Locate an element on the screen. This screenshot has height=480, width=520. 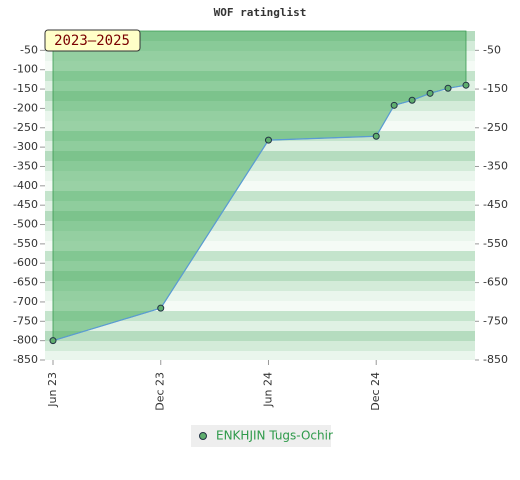
x-tick-label: Dec 23 is located at coordinates (160, 391).